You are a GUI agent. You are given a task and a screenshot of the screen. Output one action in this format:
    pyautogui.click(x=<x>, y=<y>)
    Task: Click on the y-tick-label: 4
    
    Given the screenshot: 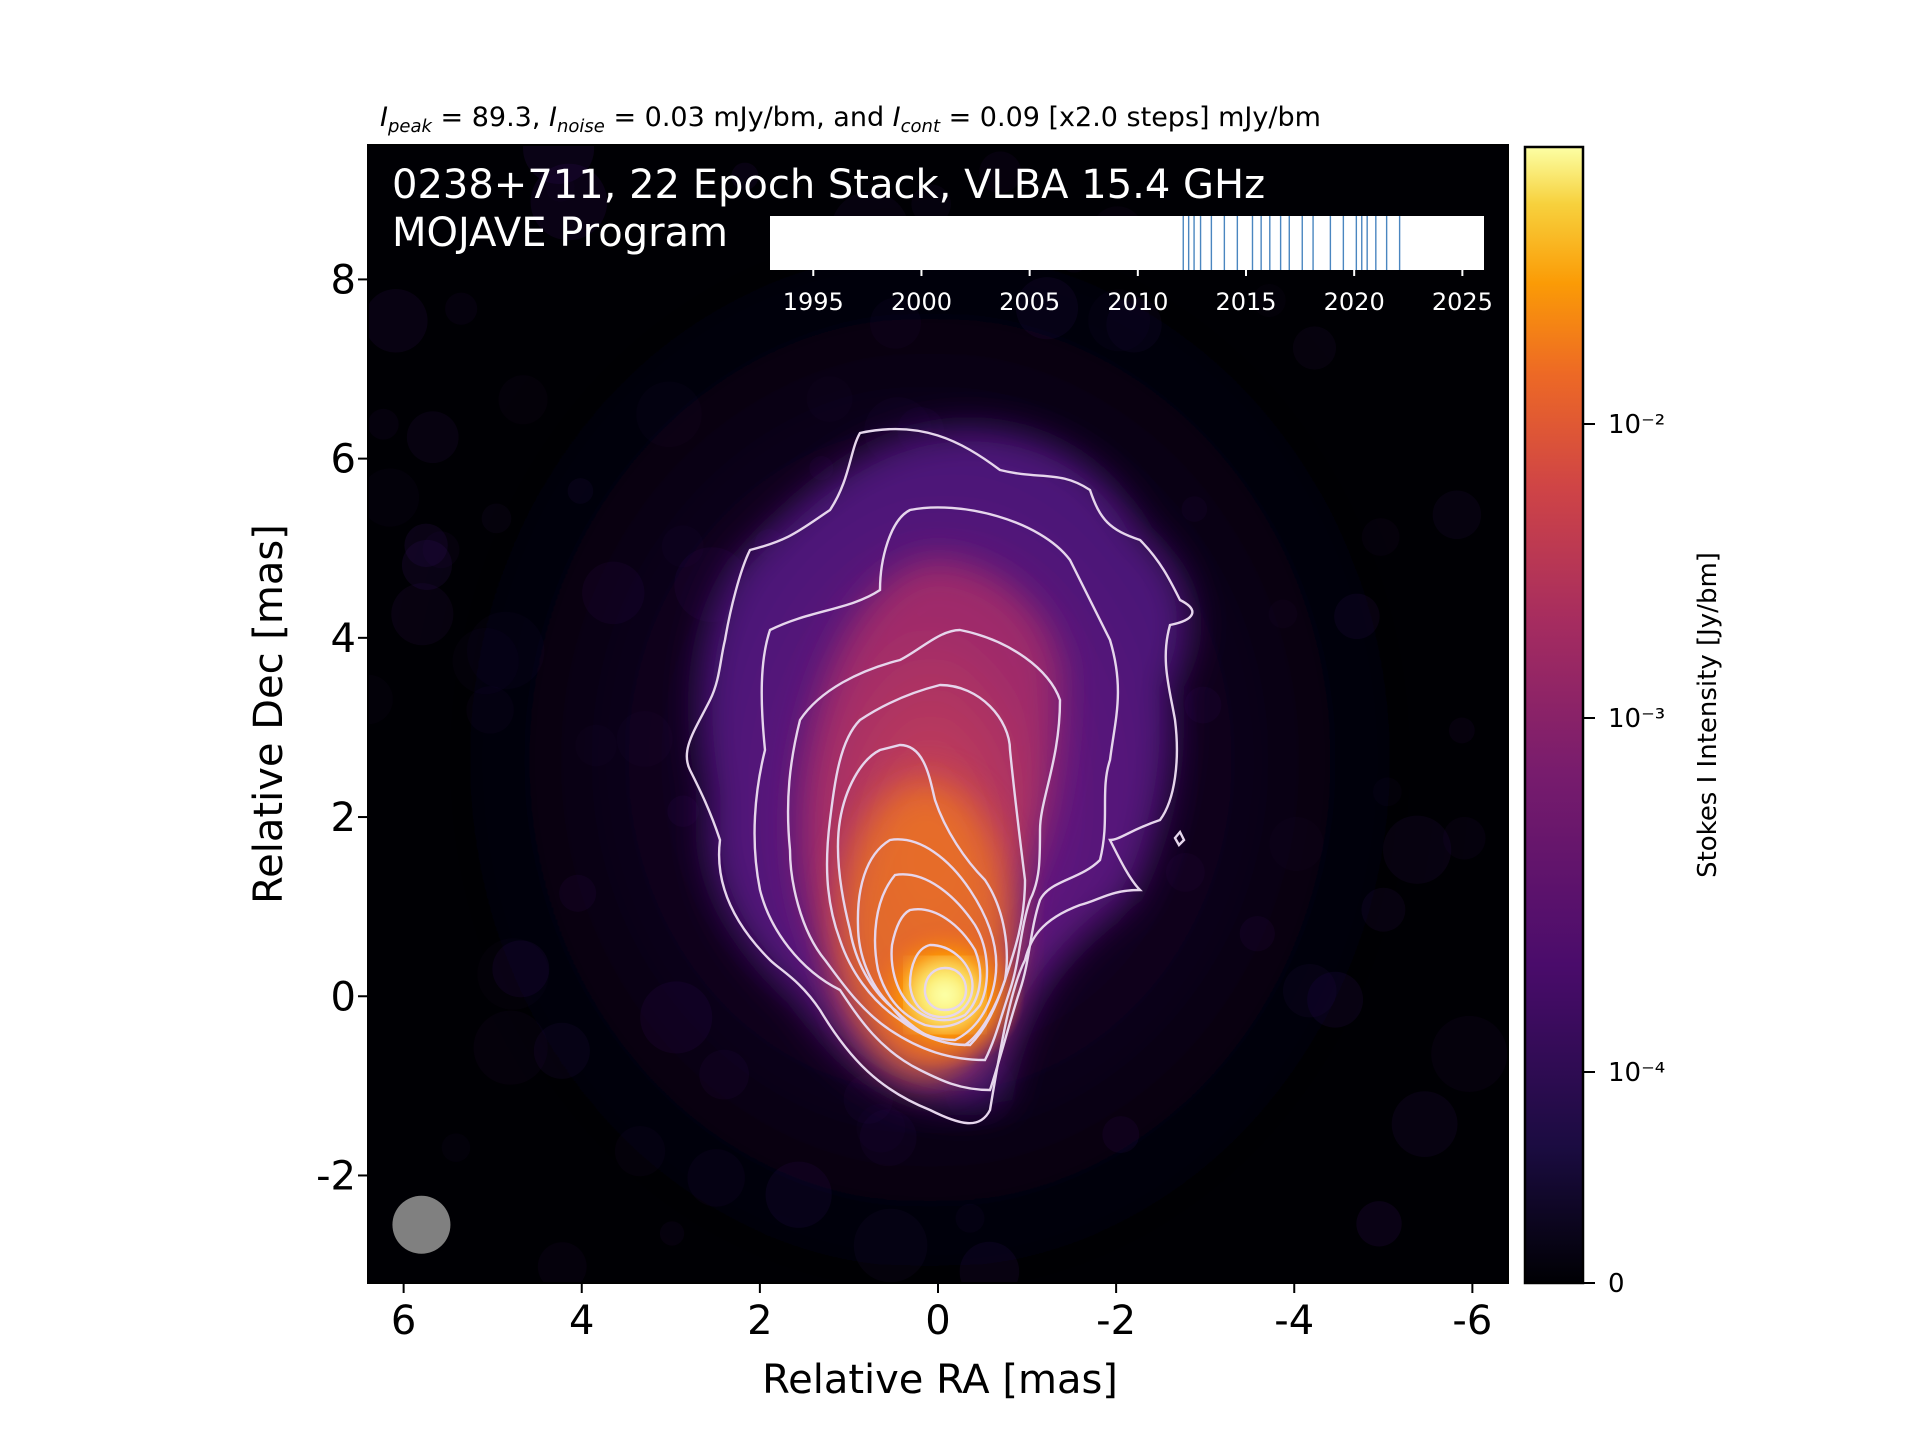 What is the action you would take?
    pyautogui.click(x=343, y=639)
    